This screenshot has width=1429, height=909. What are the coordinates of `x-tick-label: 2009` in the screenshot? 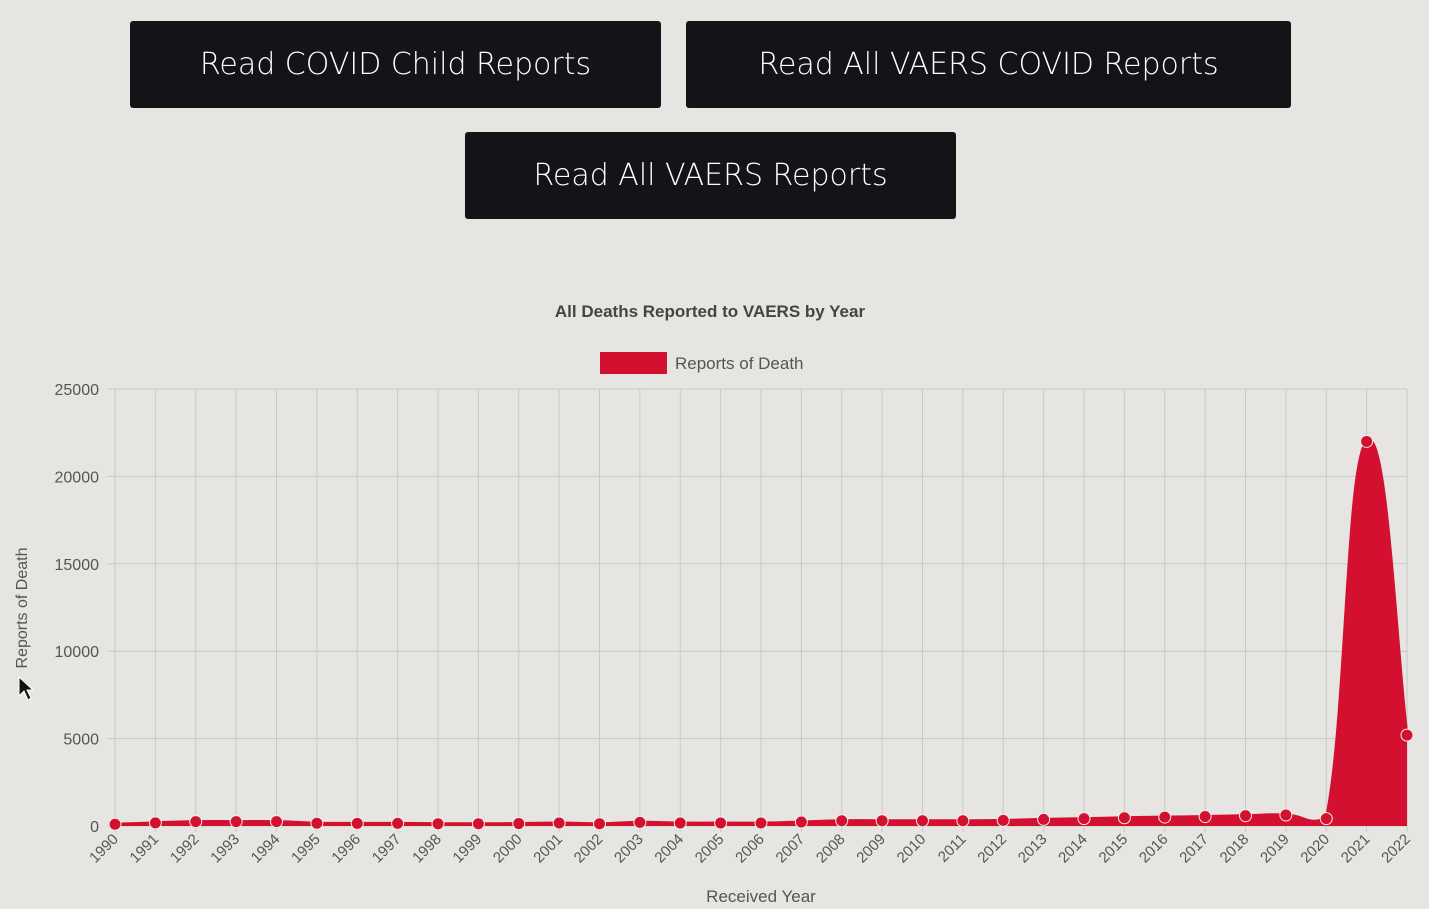 It's located at (871, 849).